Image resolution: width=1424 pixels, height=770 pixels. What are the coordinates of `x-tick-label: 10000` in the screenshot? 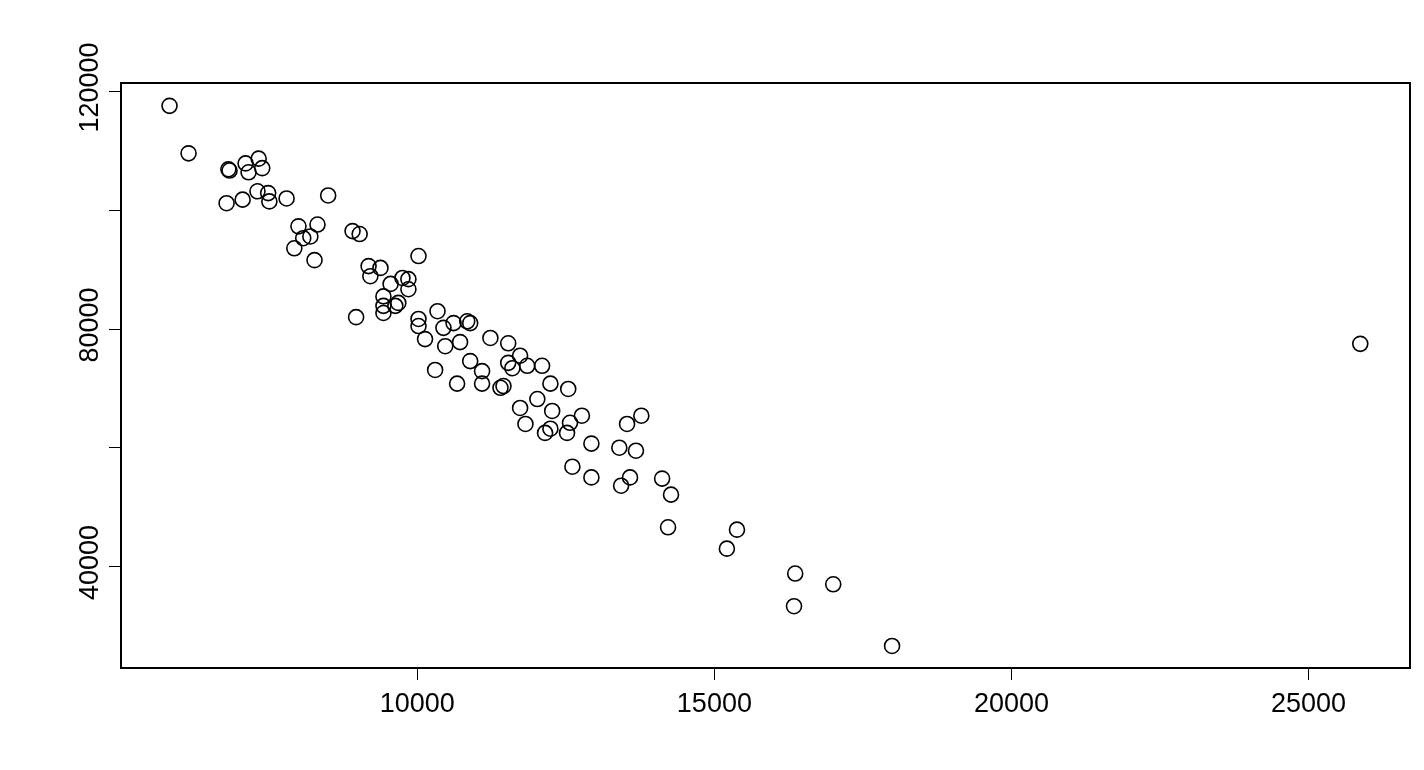 It's located at (417, 703).